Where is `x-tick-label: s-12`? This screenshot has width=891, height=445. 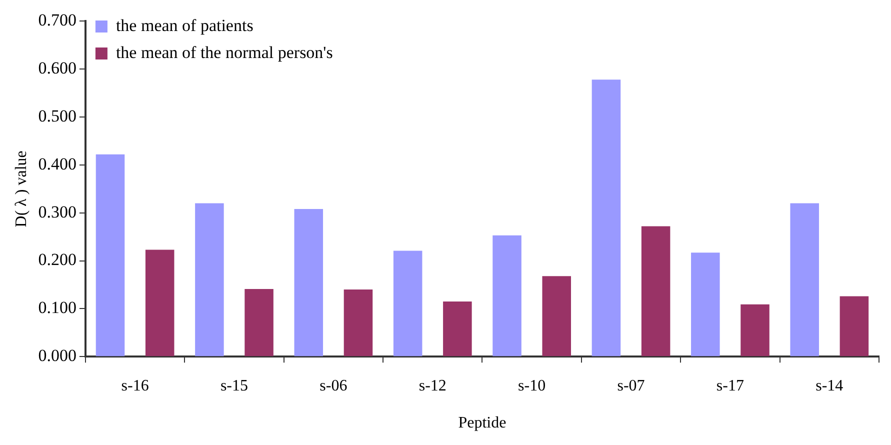
x-tick-label: s-12 is located at coordinates (432, 385).